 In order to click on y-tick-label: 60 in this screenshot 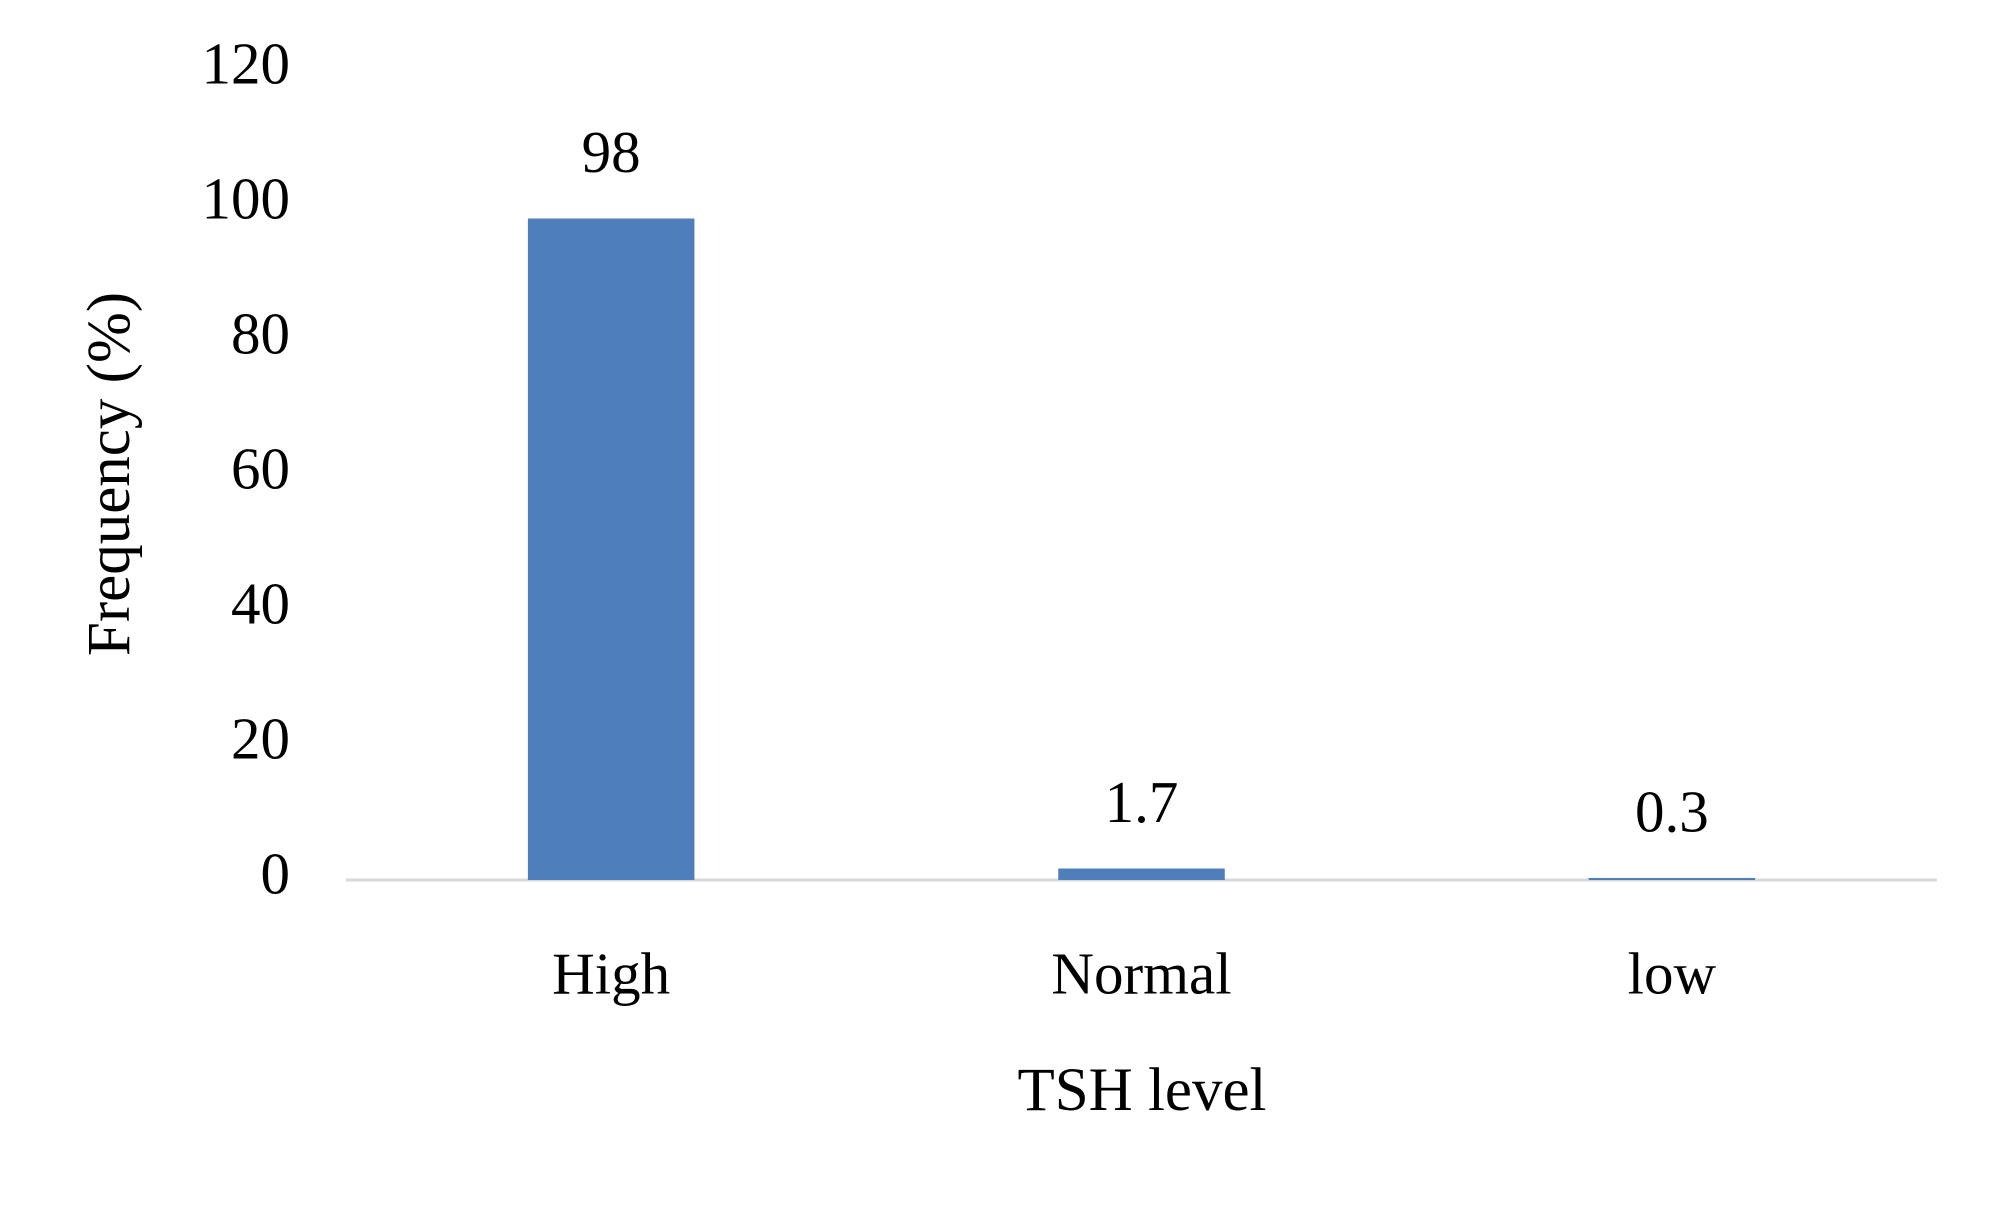, I will do `click(260, 469)`.